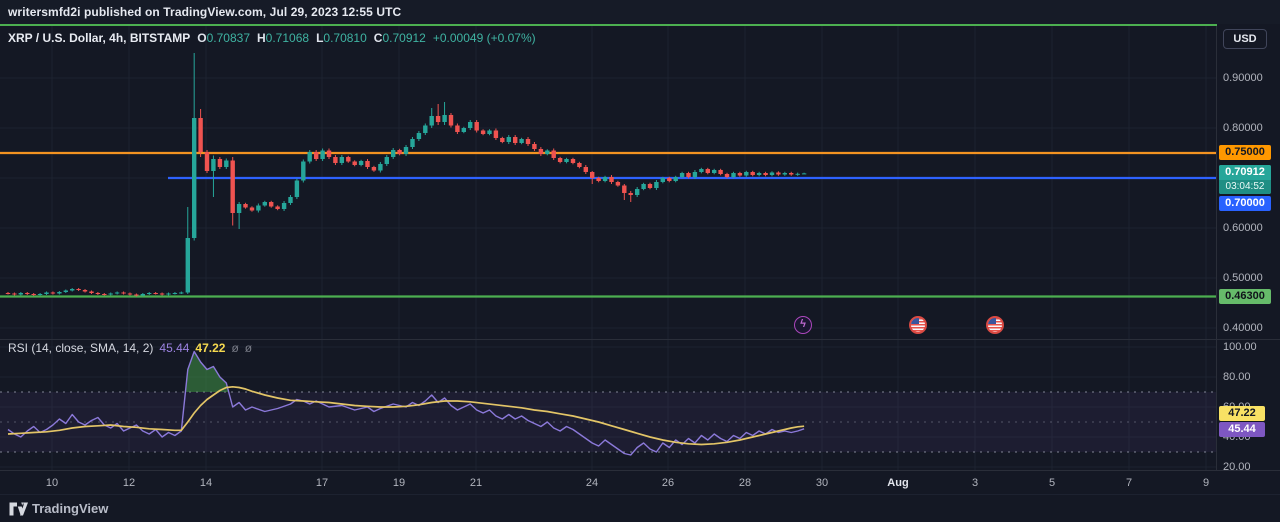 The image size is (1280, 522). I want to click on tradingview-logo-icon, so click(18, 509).